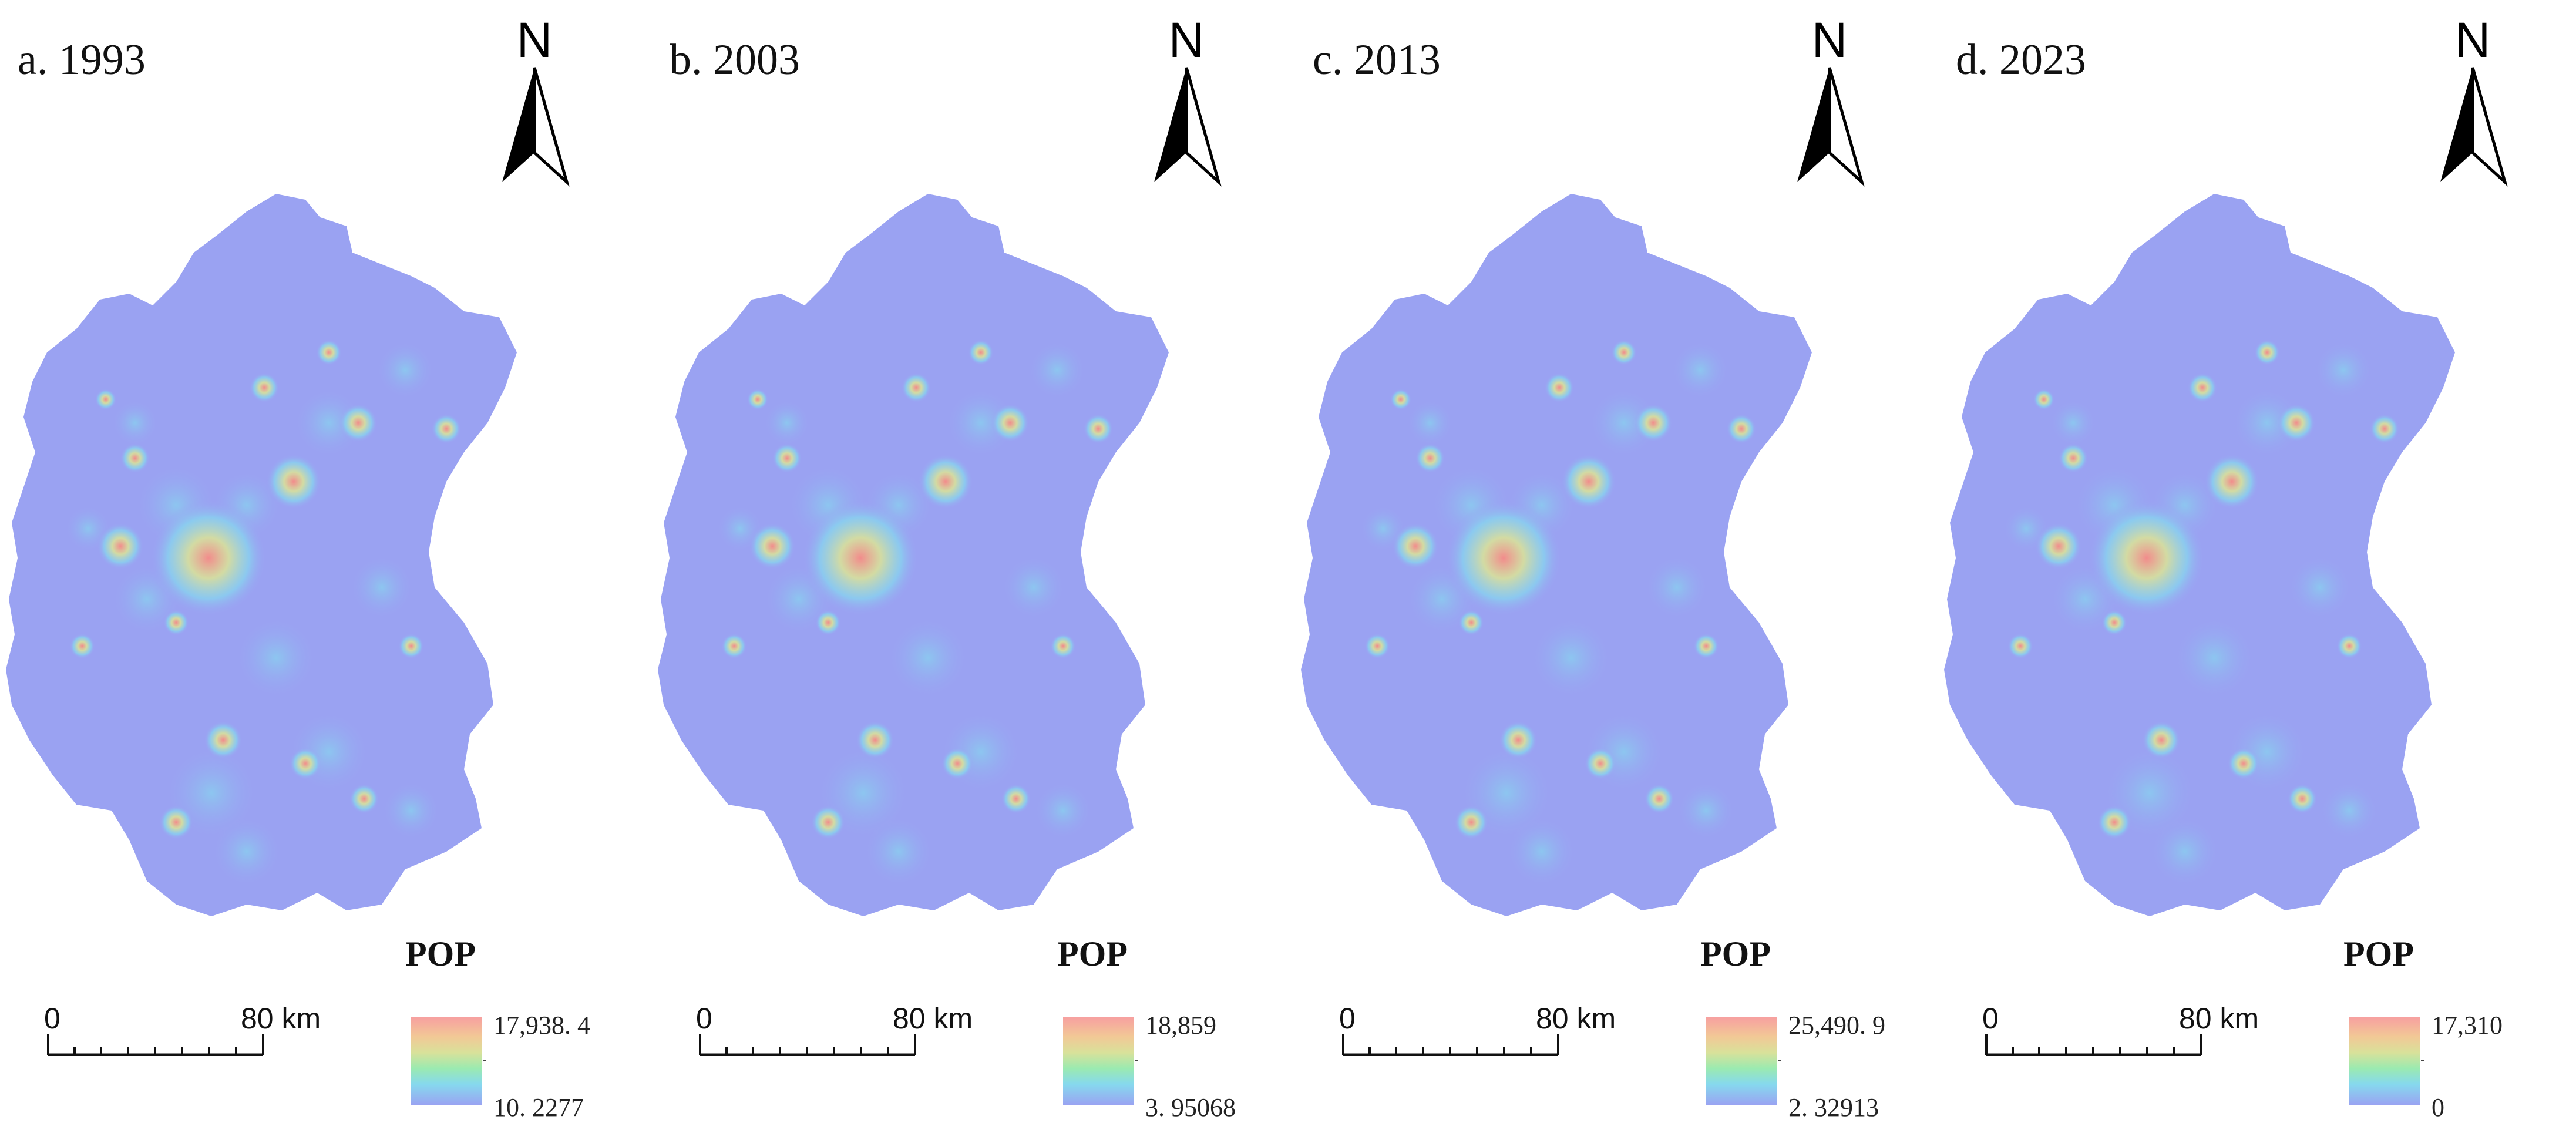 This screenshot has height=1123, width=2576. I want to click on color-legend: 18,859 3. 95068, so click(1174, 1066).